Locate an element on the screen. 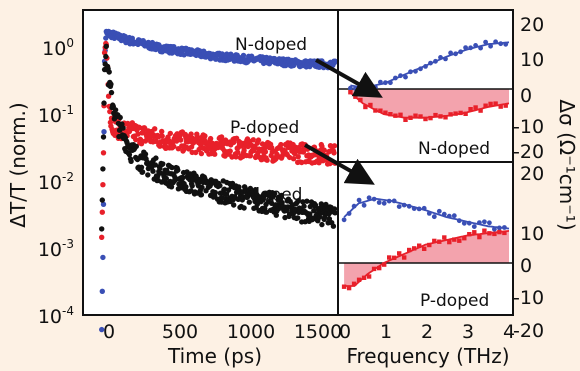 This screenshot has width=580, height=371. x-tick-0: 0 is located at coordinates (109, 332).